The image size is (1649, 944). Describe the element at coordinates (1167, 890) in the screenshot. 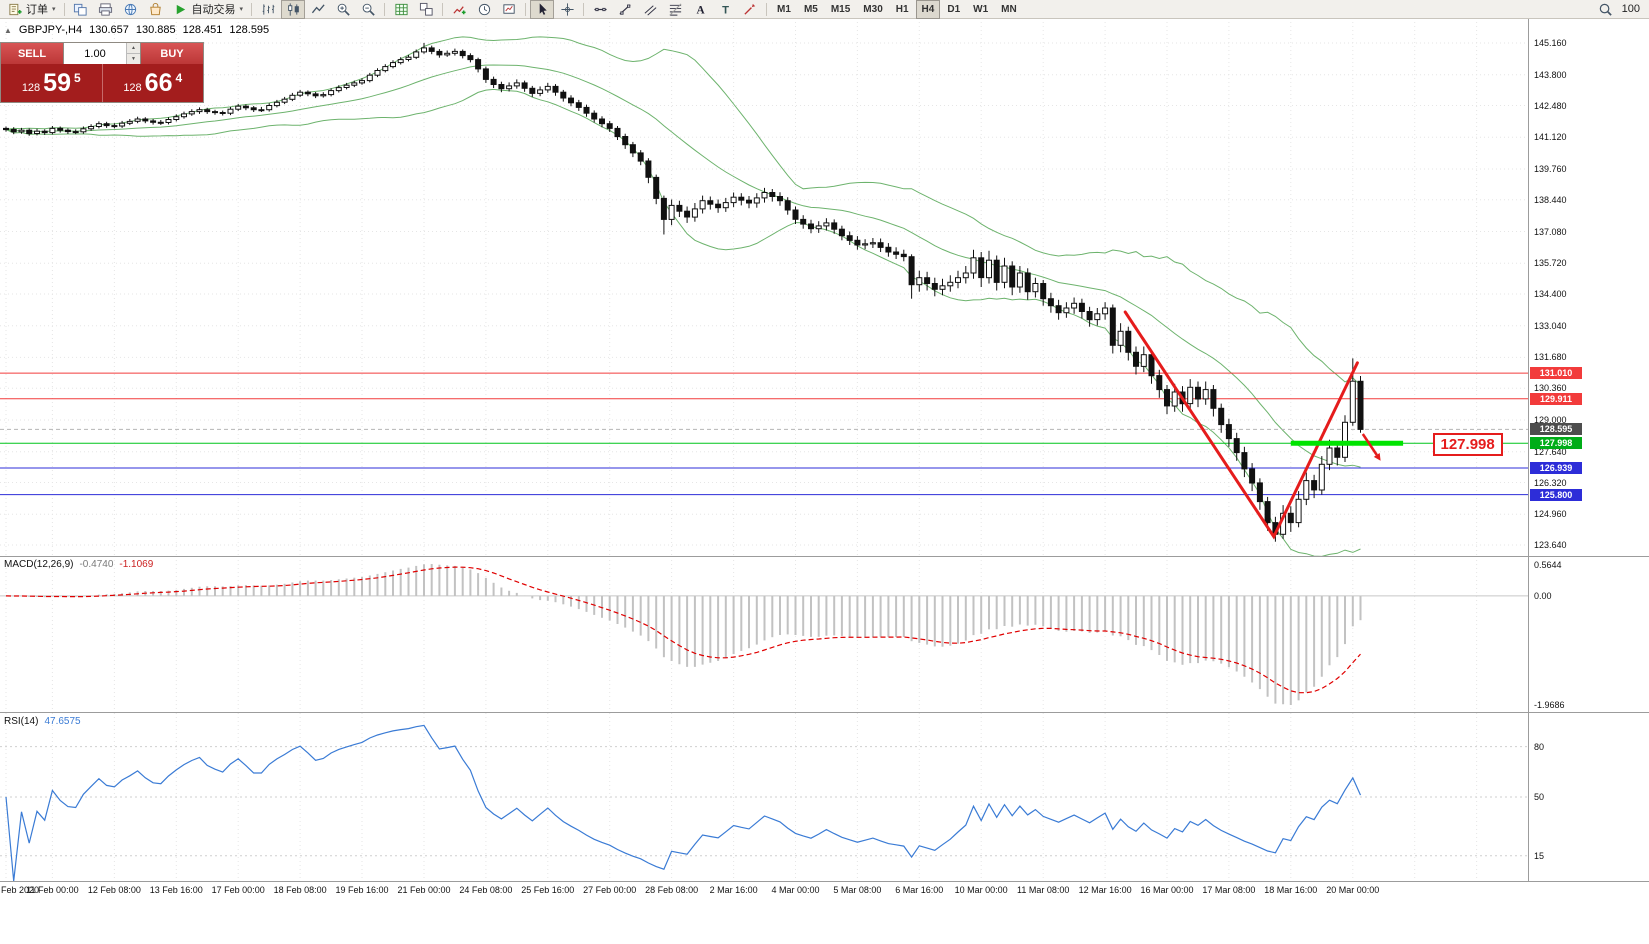

I see `time-axis-label: 16 Mar 00:00` at that location.